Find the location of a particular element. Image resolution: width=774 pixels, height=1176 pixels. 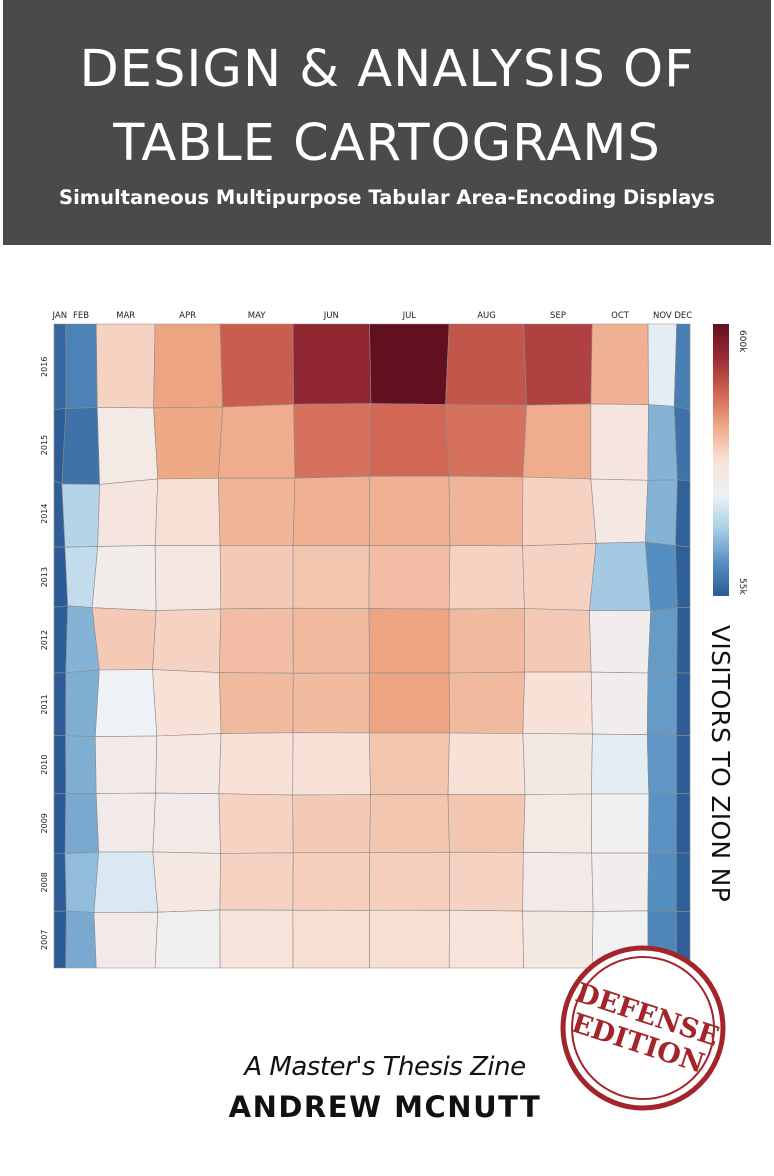

cell-2008-aug is located at coordinates (486, 881).